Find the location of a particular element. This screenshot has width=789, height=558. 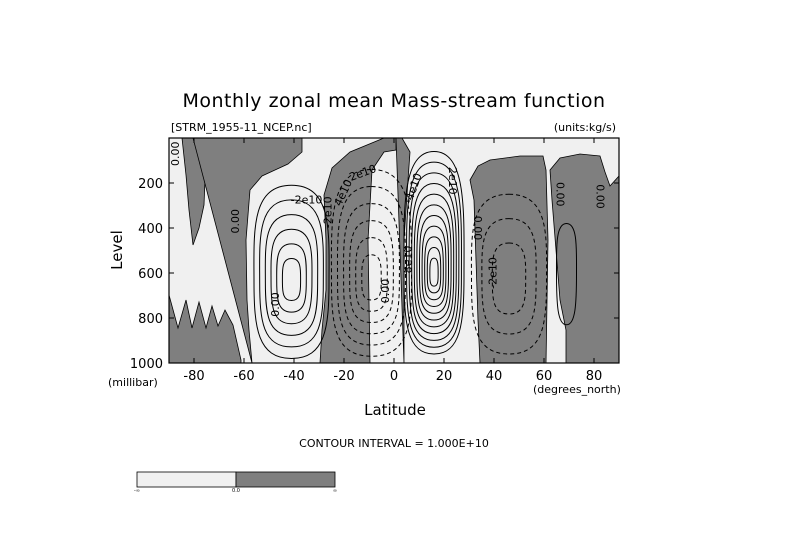

x-tick-label: 80 is located at coordinates (594, 376).